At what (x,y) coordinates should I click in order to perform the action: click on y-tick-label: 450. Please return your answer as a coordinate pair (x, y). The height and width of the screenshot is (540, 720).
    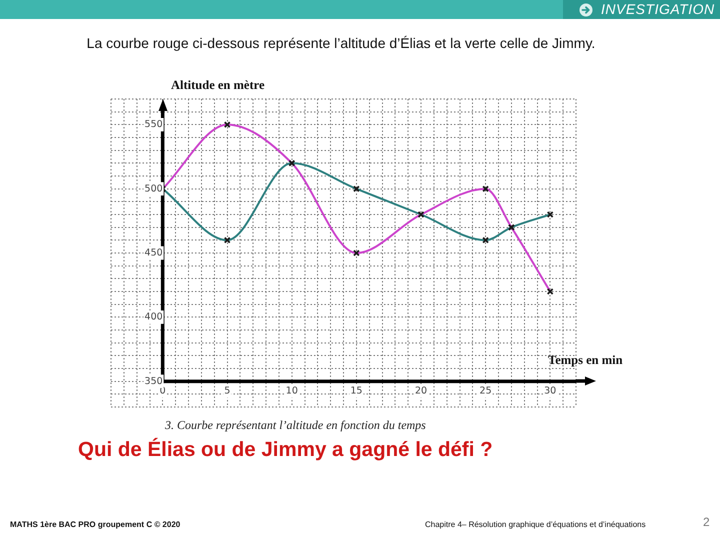
    Looking at the image, I should click on (153, 252).